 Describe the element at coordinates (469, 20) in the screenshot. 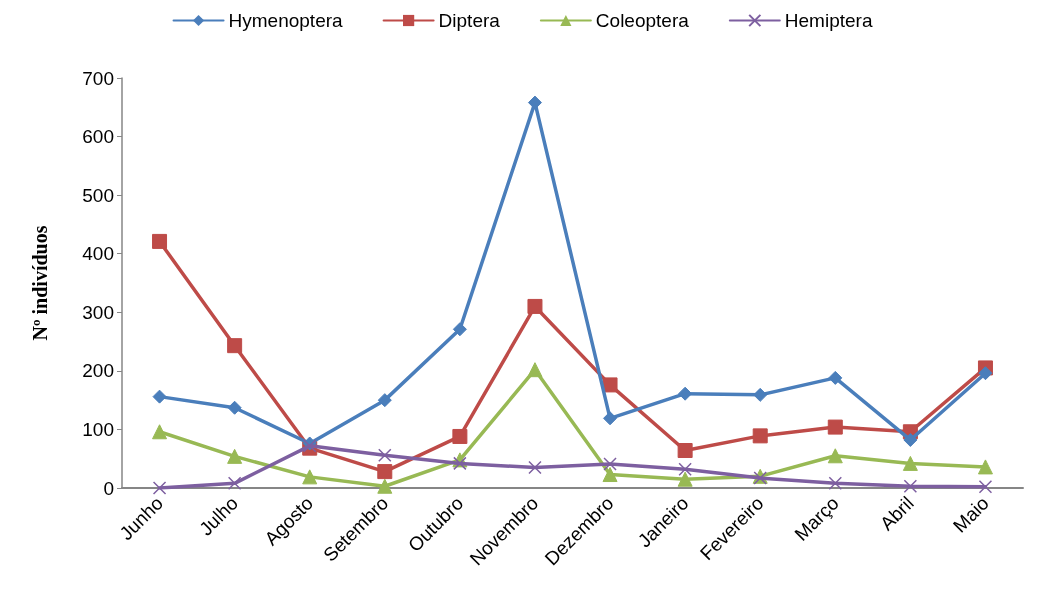

I see `legend-label: Diptera` at that location.